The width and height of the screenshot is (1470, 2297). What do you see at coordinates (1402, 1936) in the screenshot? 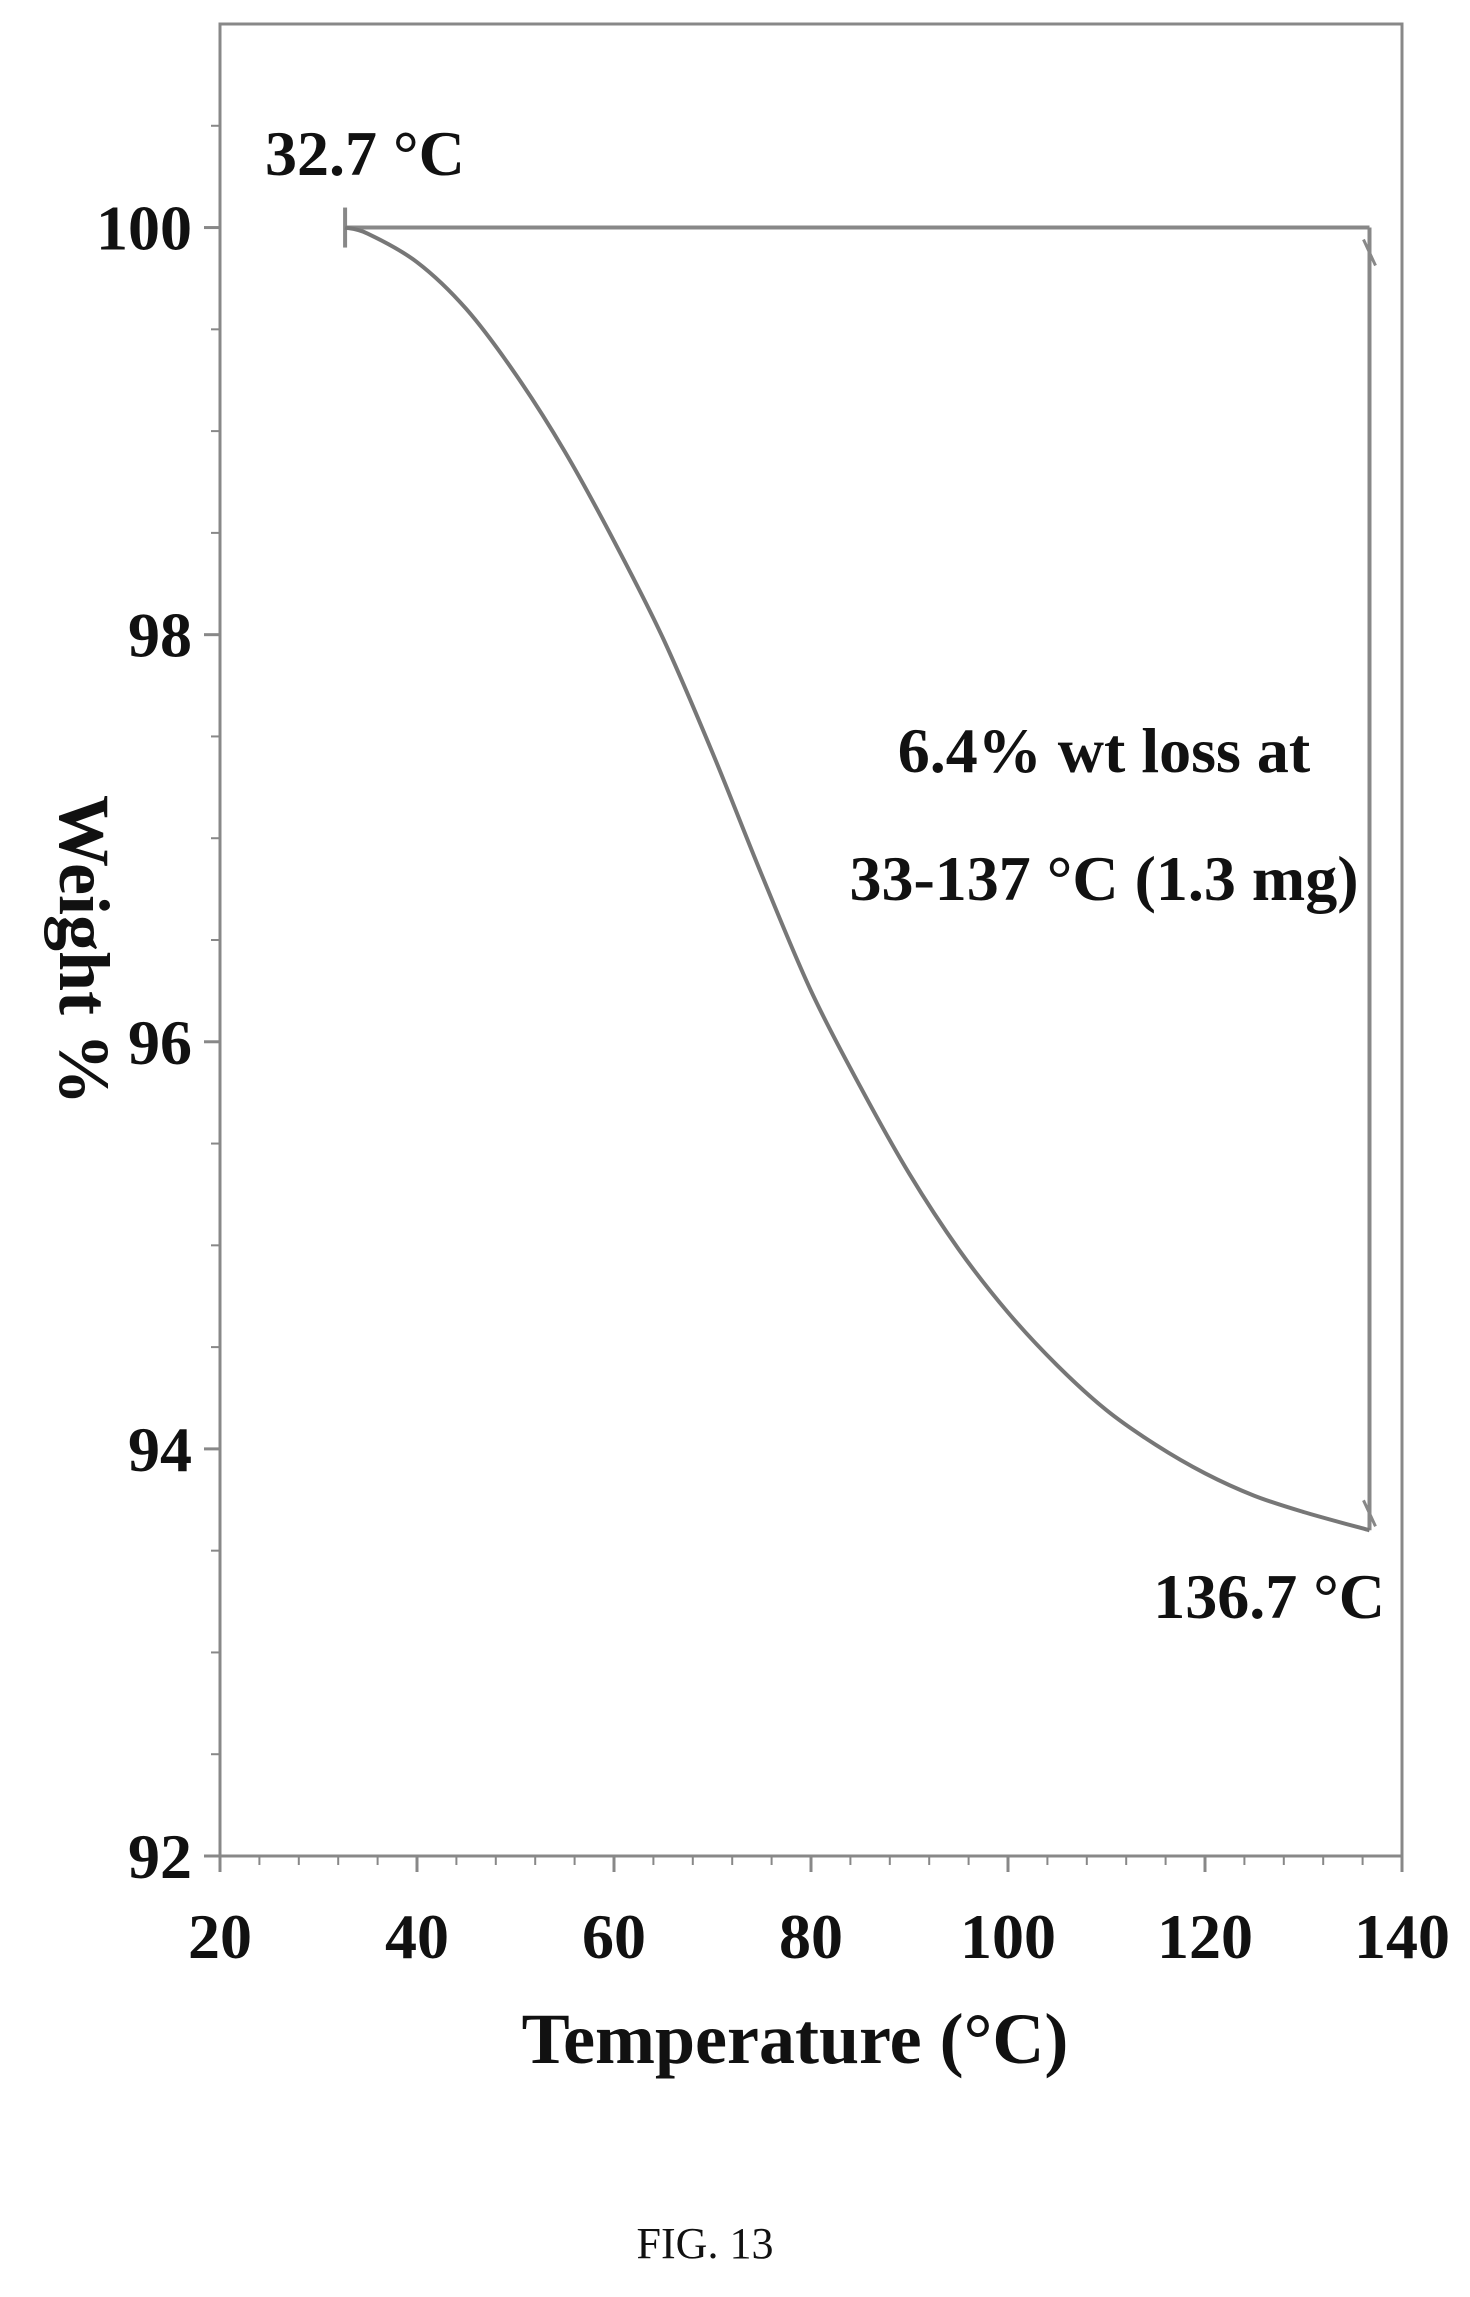
I see `x-tick-label: 140` at bounding box center [1402, 1936].